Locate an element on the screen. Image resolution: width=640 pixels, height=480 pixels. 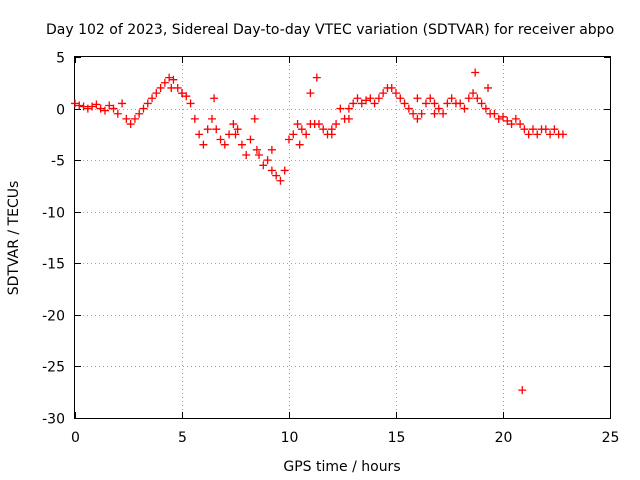
y-tick-label: -20 is located at coordinates (53, 317).